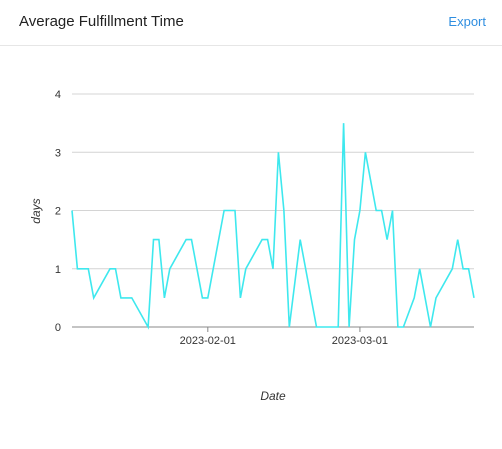  Describe the element at coordinates (208, 341) in the screenshot. I see `x-tick-label: 2023-02-01` at that location.